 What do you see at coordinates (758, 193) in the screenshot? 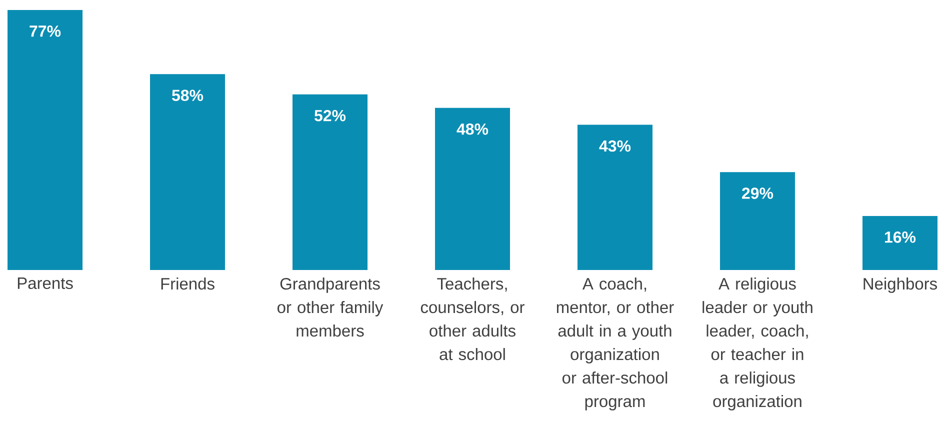
I see `data-label: 29%` at bounding box center [758, 193].